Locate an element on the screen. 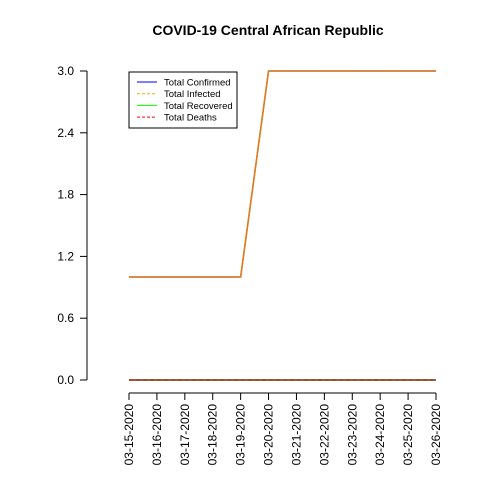 This screenshot has width=480, height=480. legend-label: Total Recovered is located at coordinates (198, 106).